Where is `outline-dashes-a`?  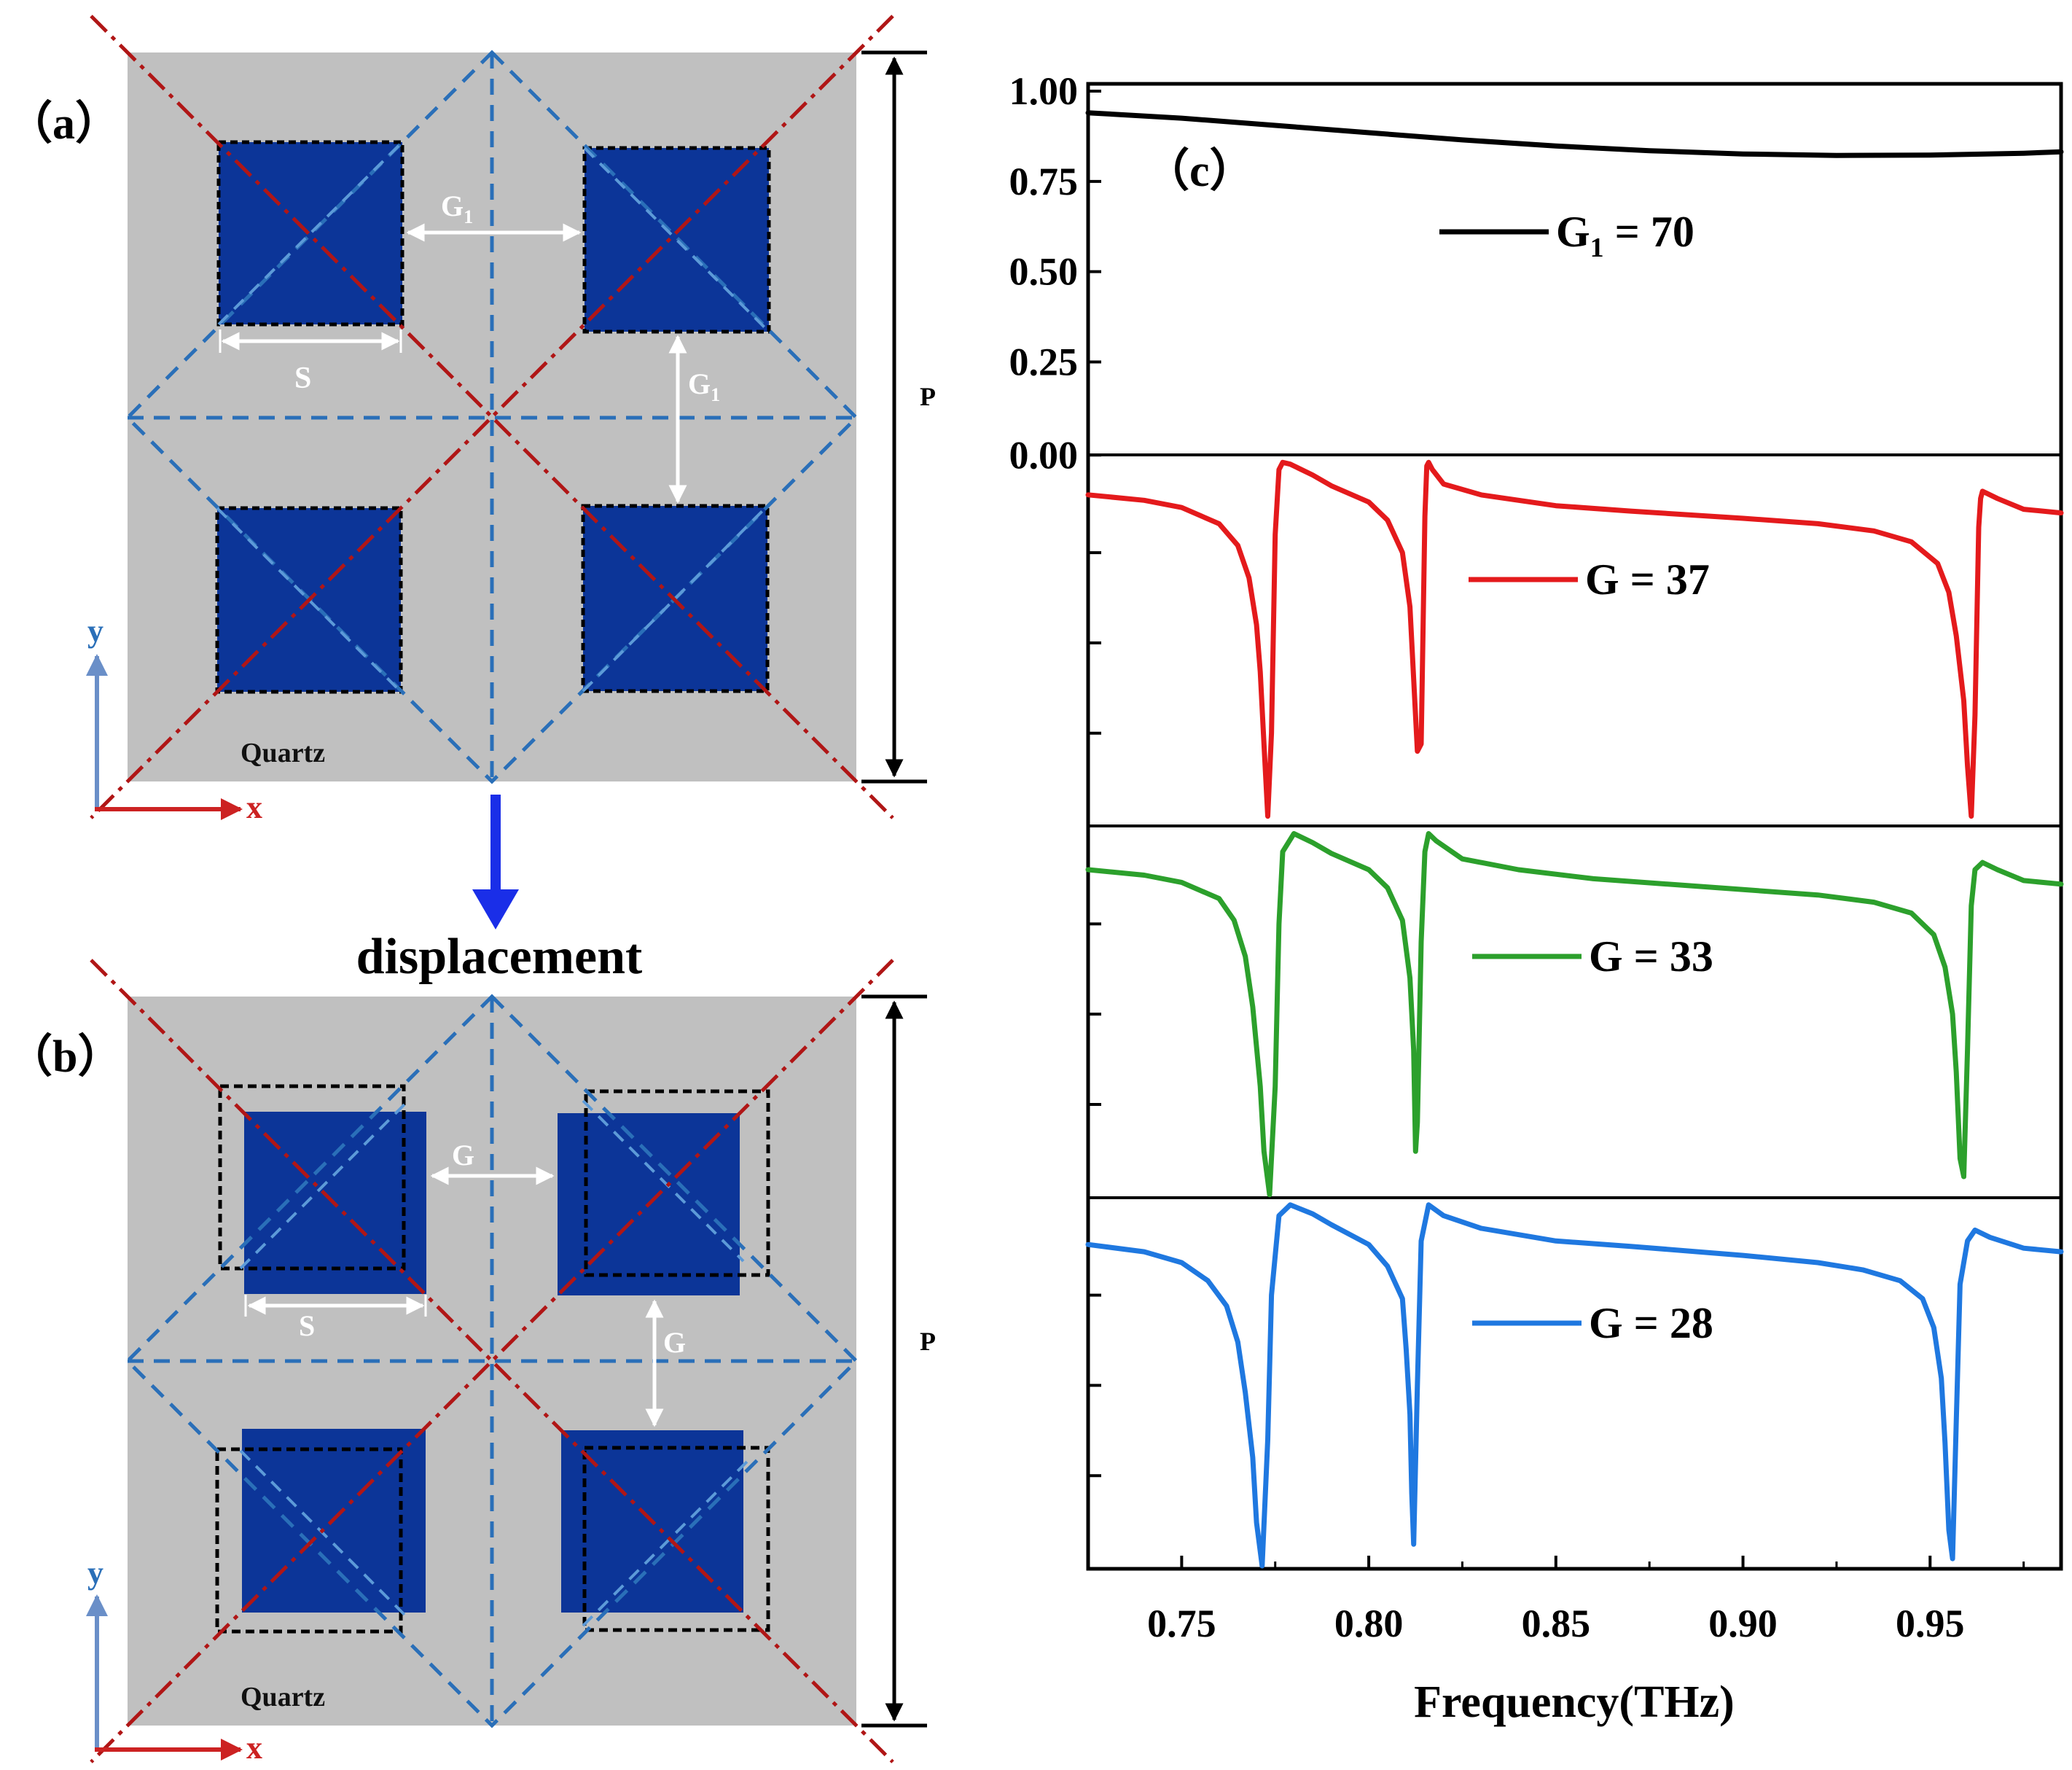
outline-dashes-a is located at coordinates (493, 417).